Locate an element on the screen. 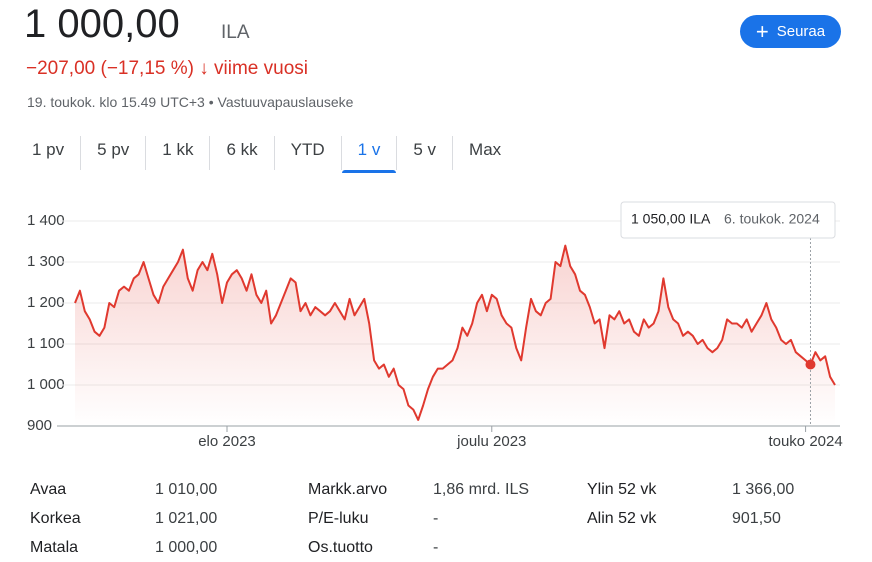  range-tab: 5 v is located at coordinates (425, 153).